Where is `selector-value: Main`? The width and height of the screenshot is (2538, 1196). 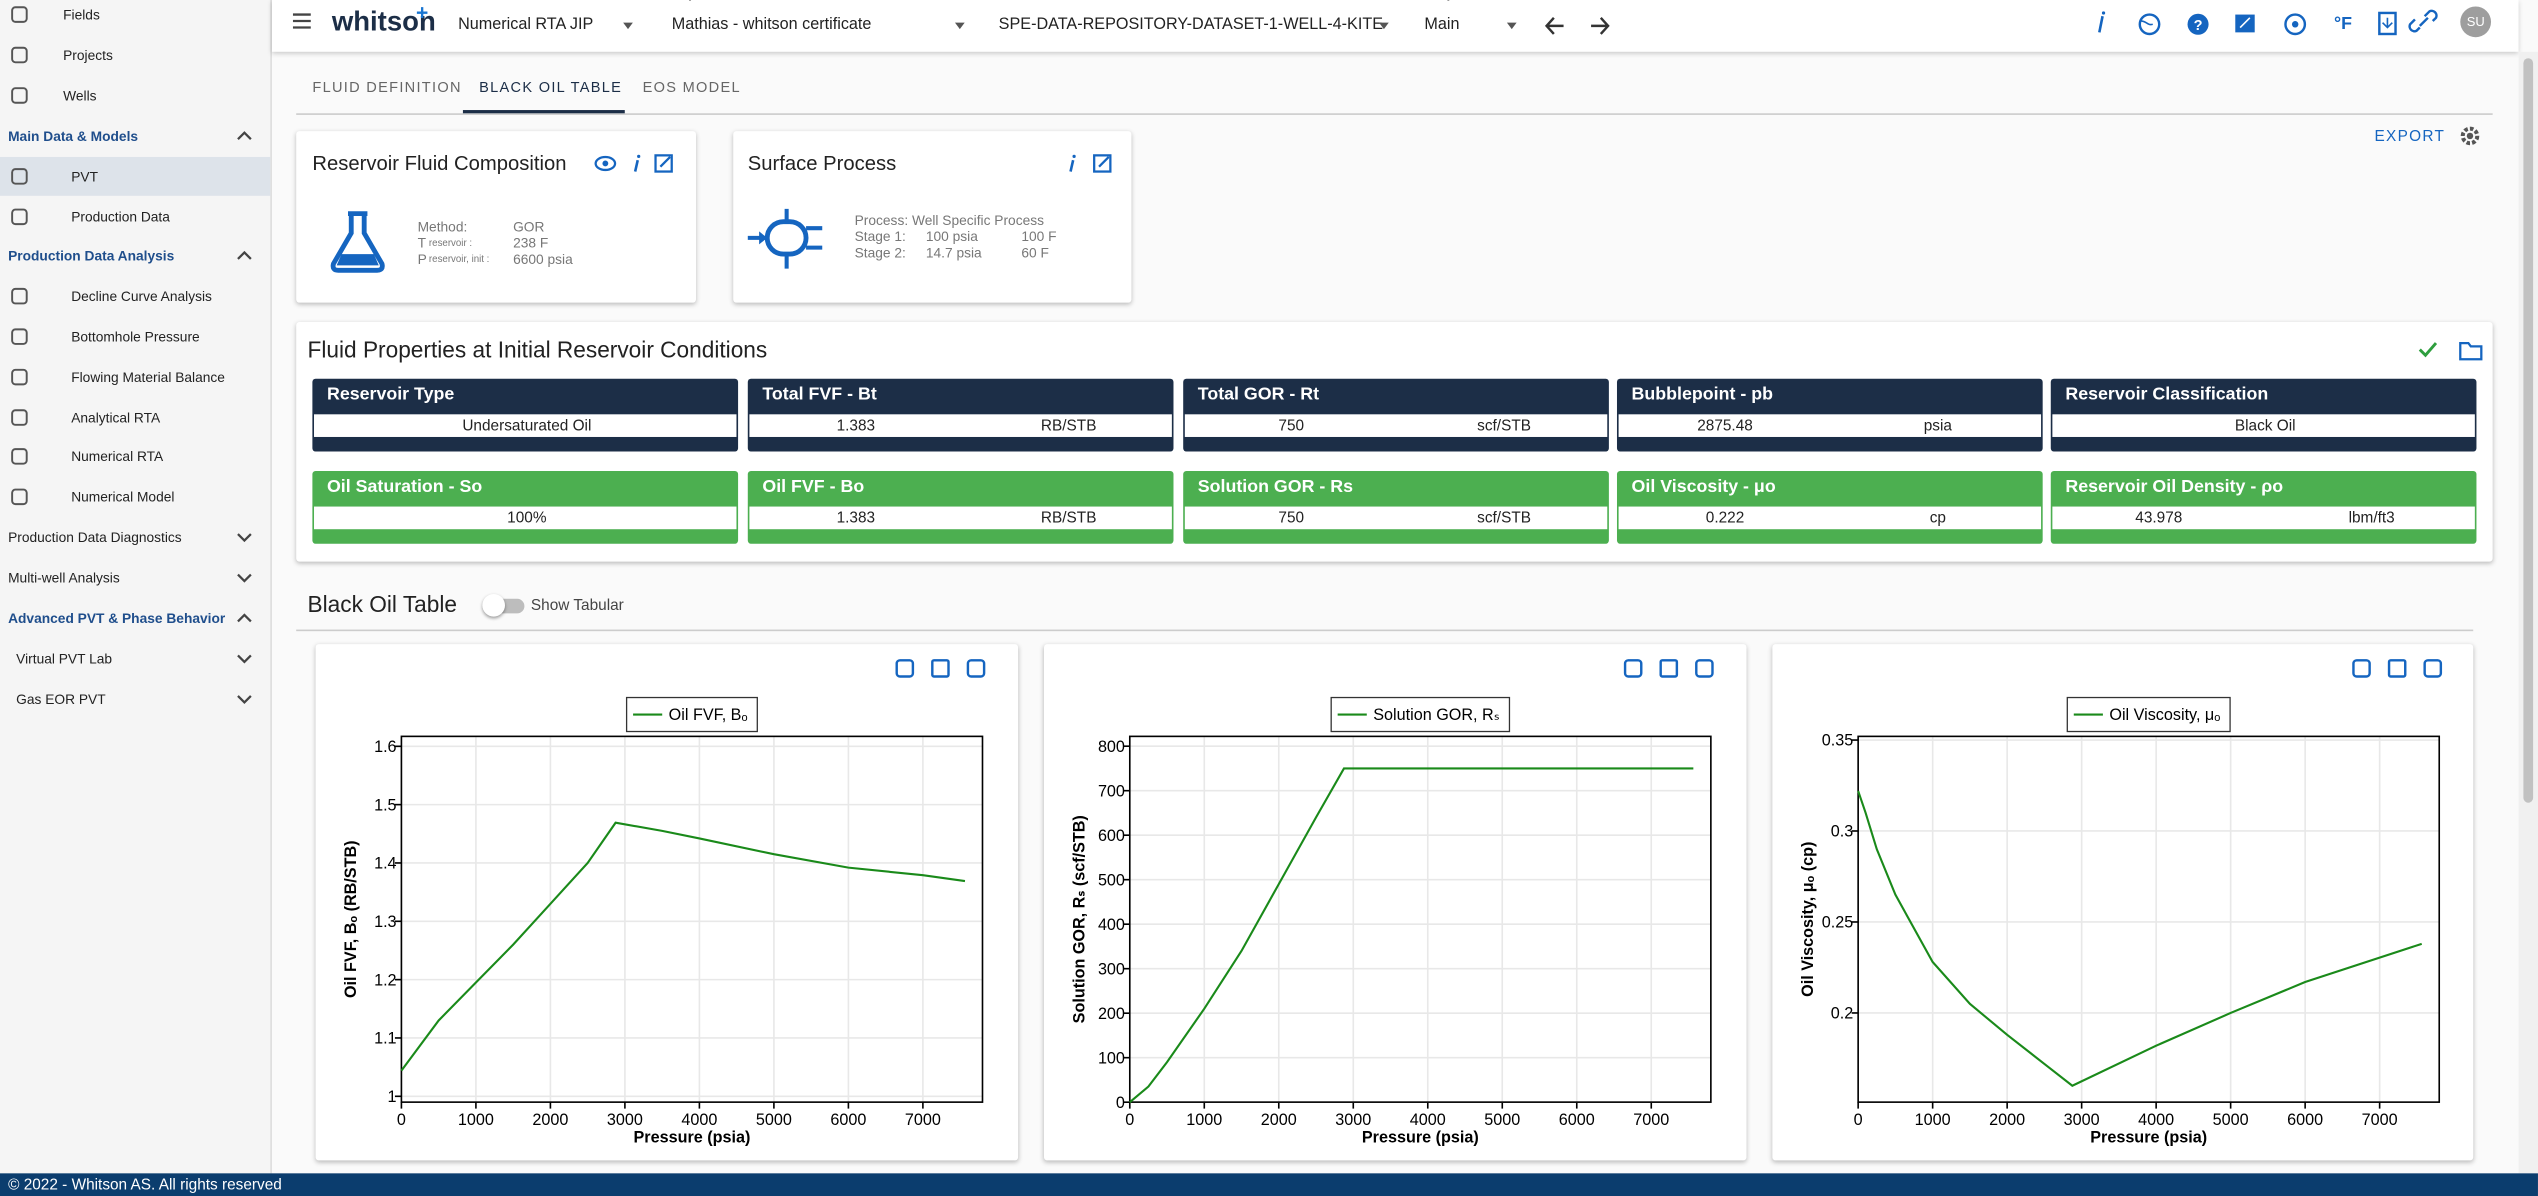
selector-value: Main is located at coordinates (1442, 25).